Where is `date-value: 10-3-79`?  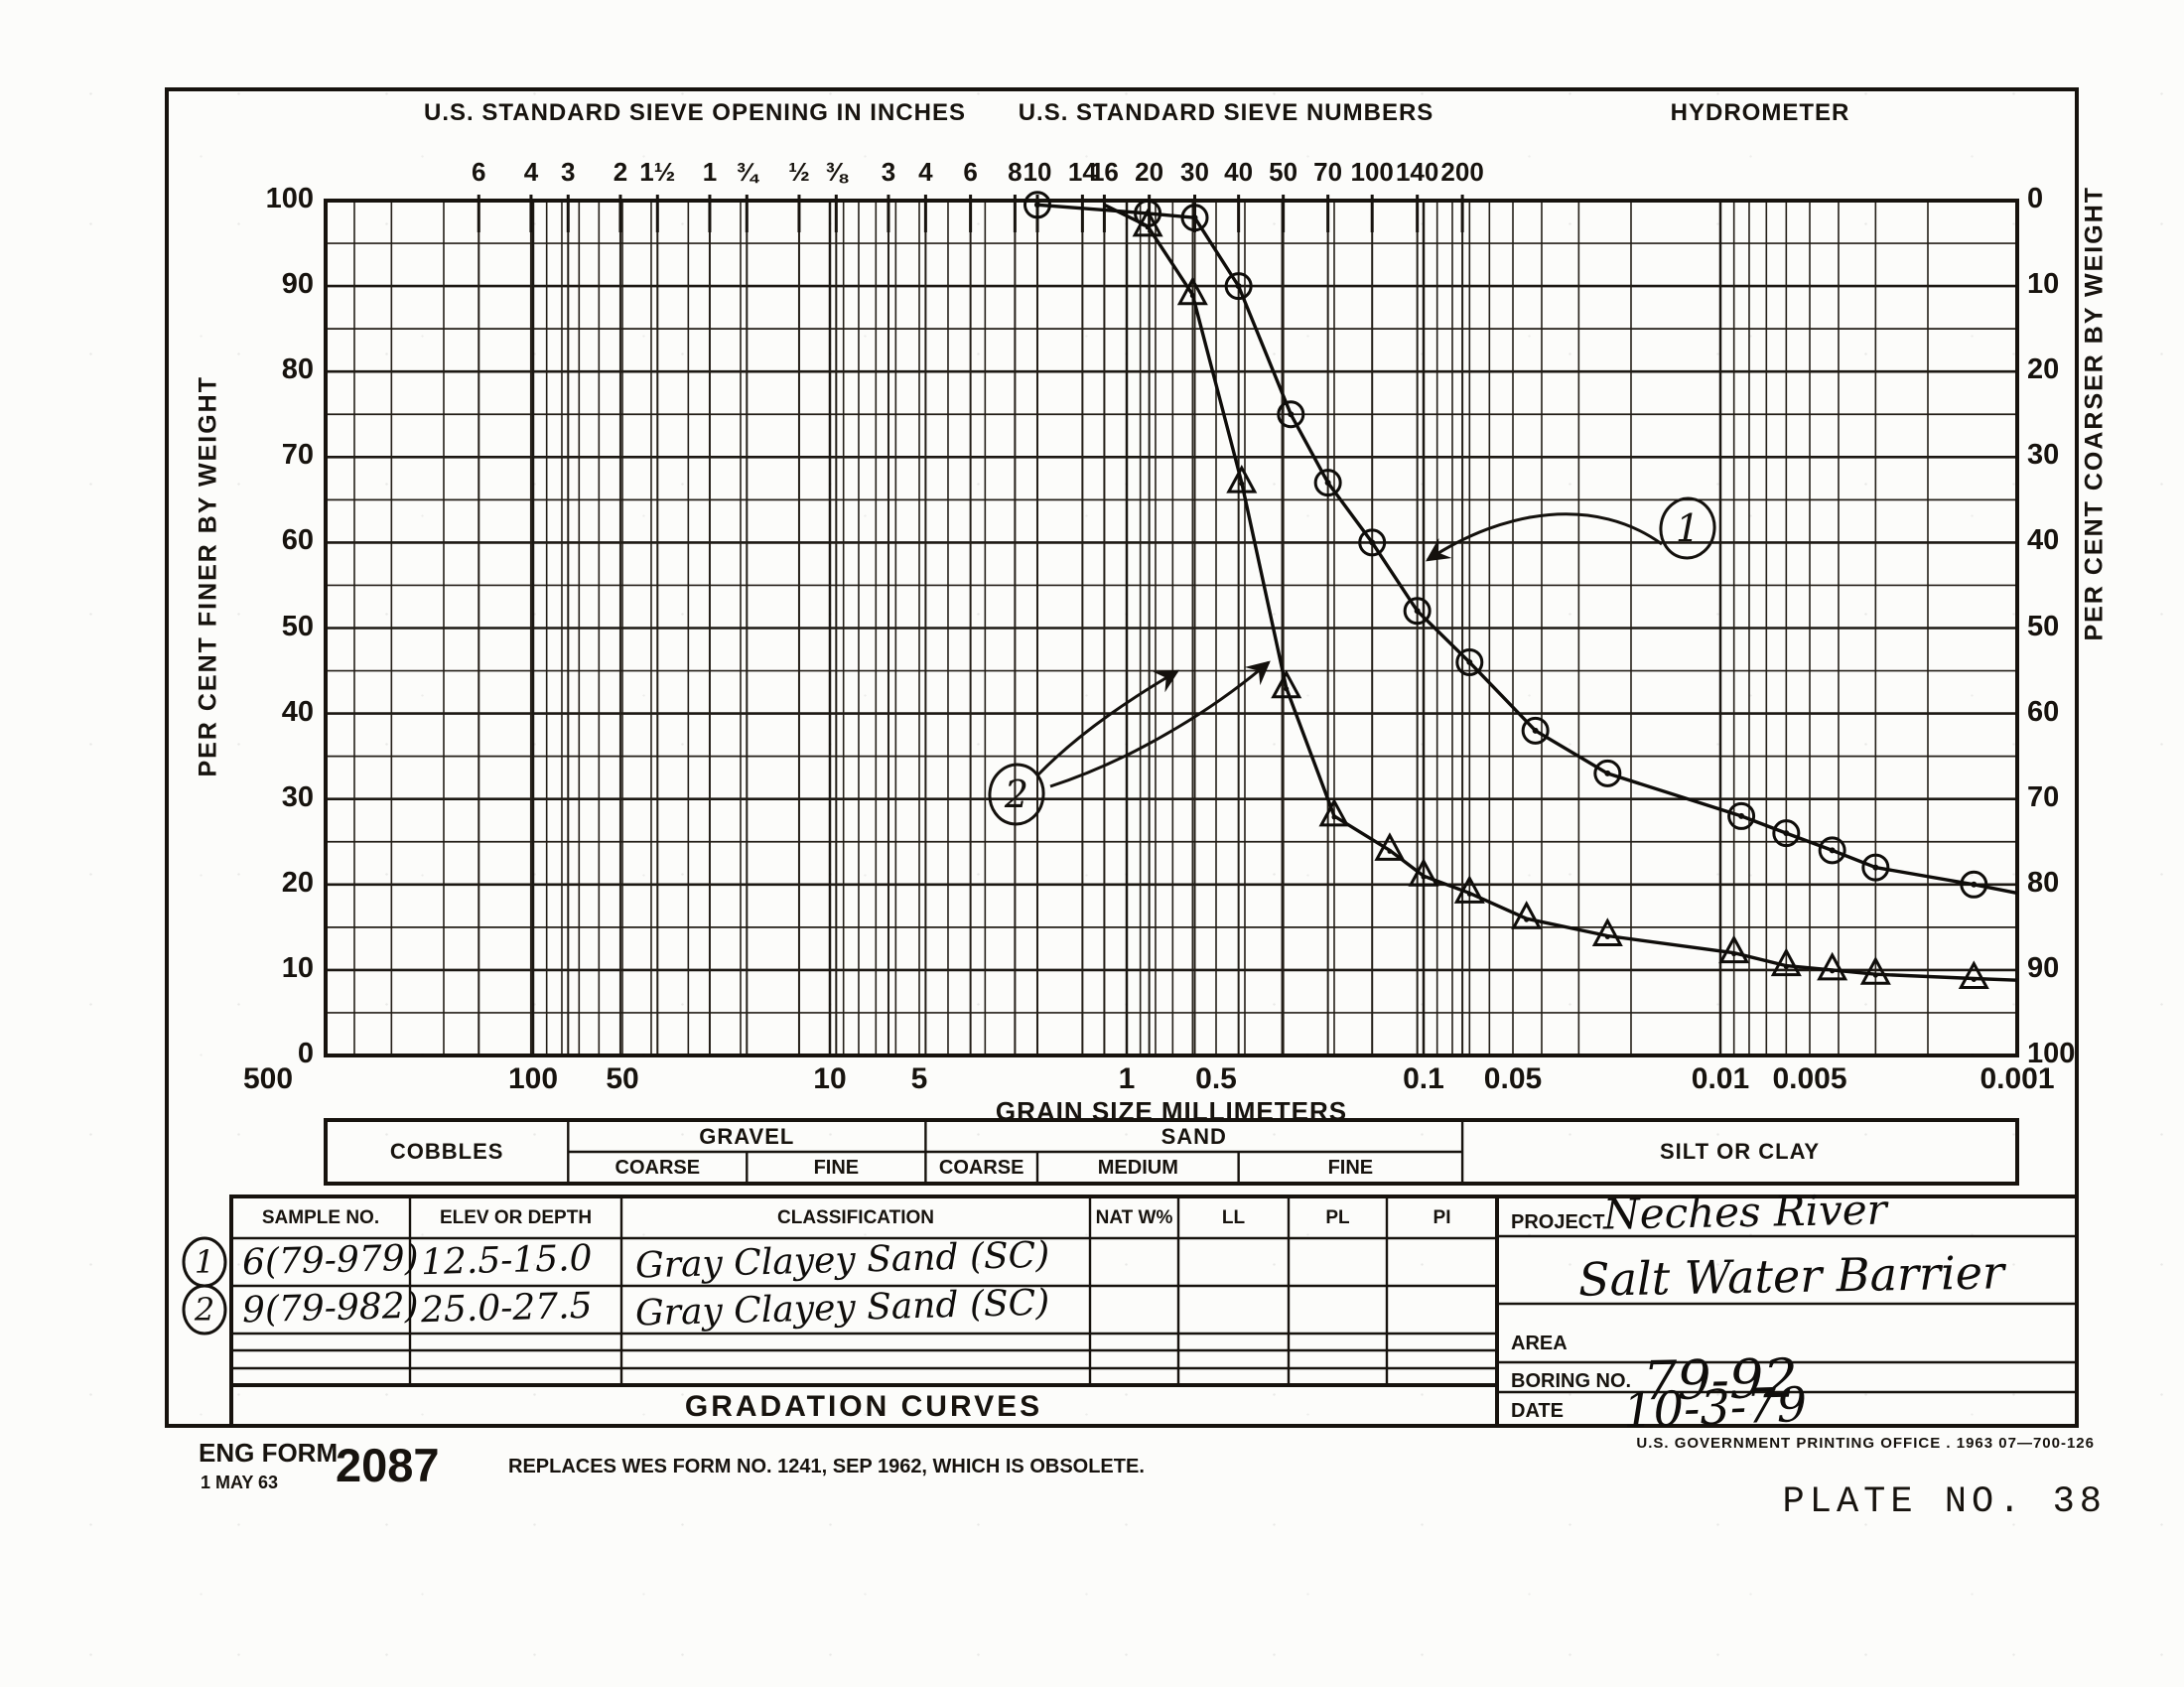
date-value: 10-3-79 is located at coordinates (1715, 1408).